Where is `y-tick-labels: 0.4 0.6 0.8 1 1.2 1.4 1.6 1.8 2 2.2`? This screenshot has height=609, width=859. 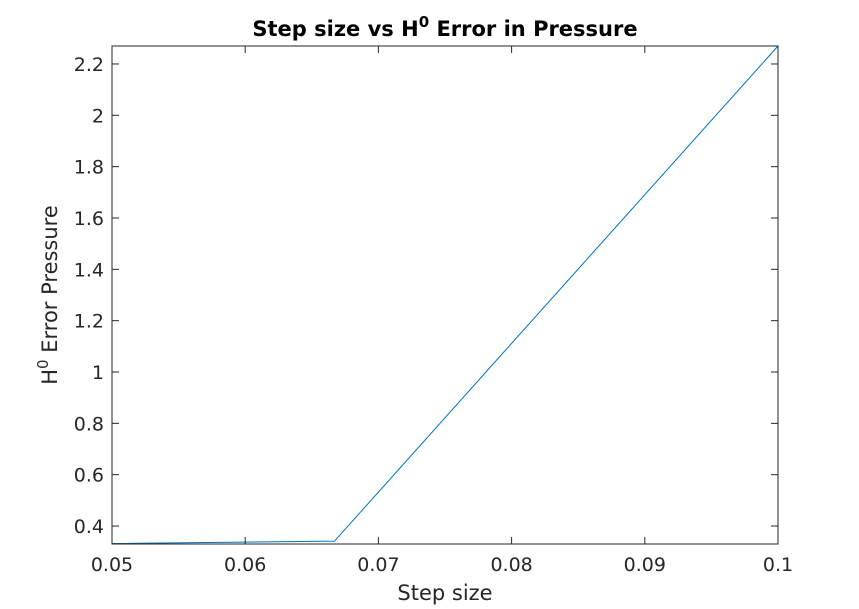 y-tick-labels: 0.4 0.6 0.8 1 1.2 1.4 1.6 1.8 2 2.2 is located at coordinates (89, 296).